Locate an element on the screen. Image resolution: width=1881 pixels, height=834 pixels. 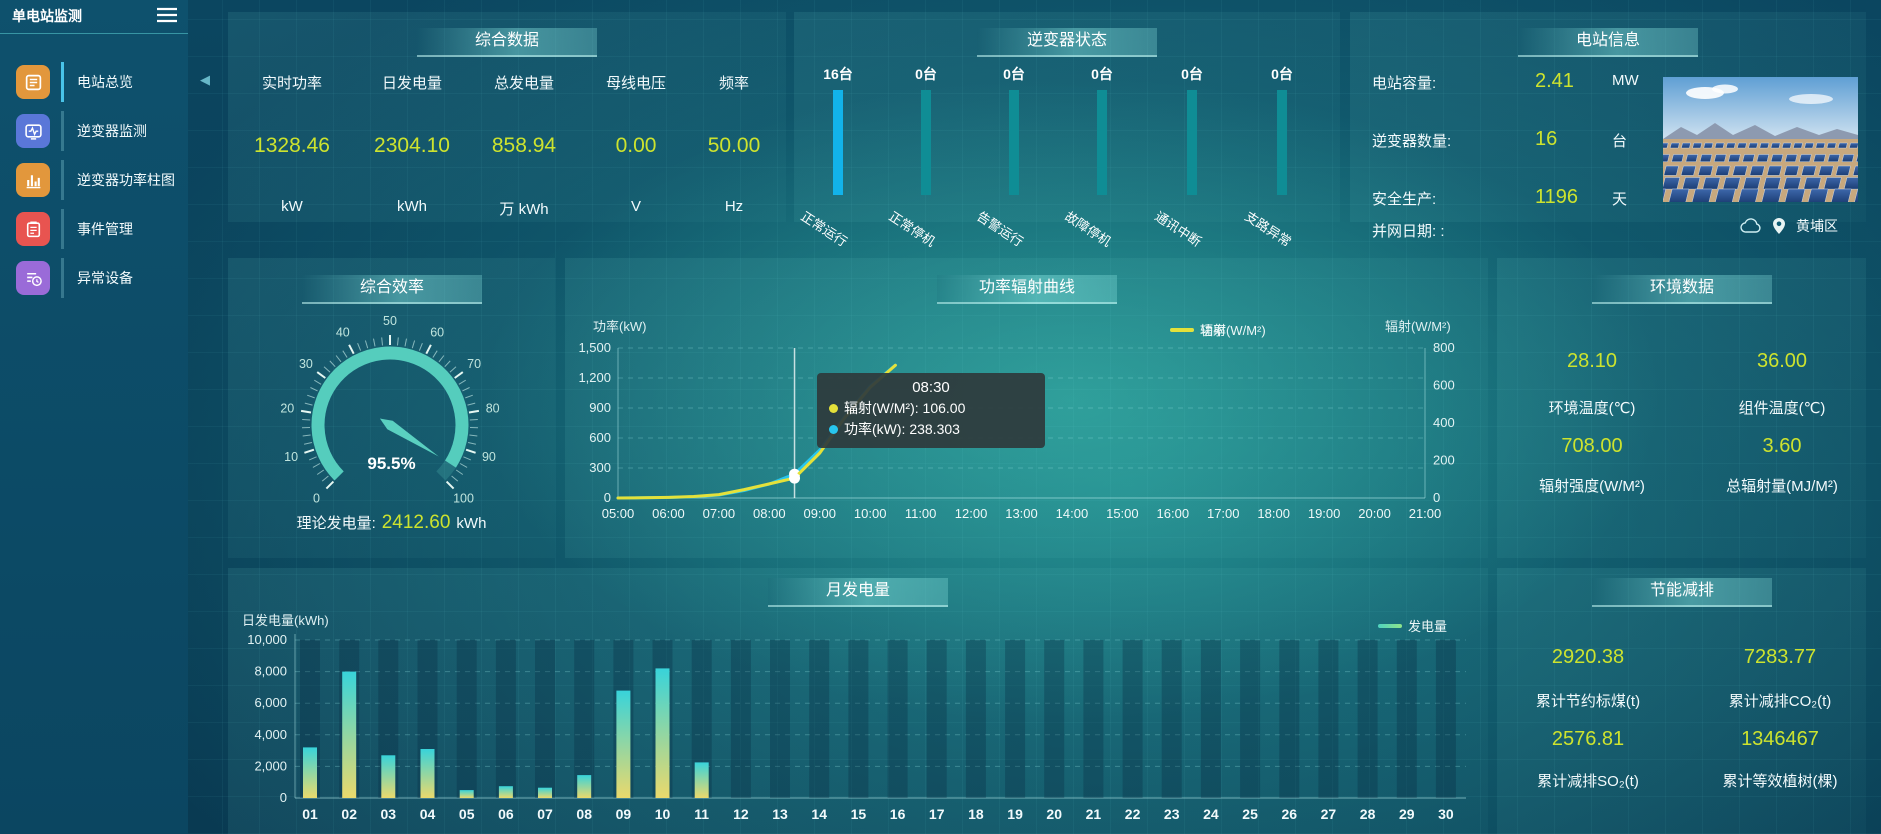
legend-label: 辐射(W/M²) is located at coordinates (1233, 330).